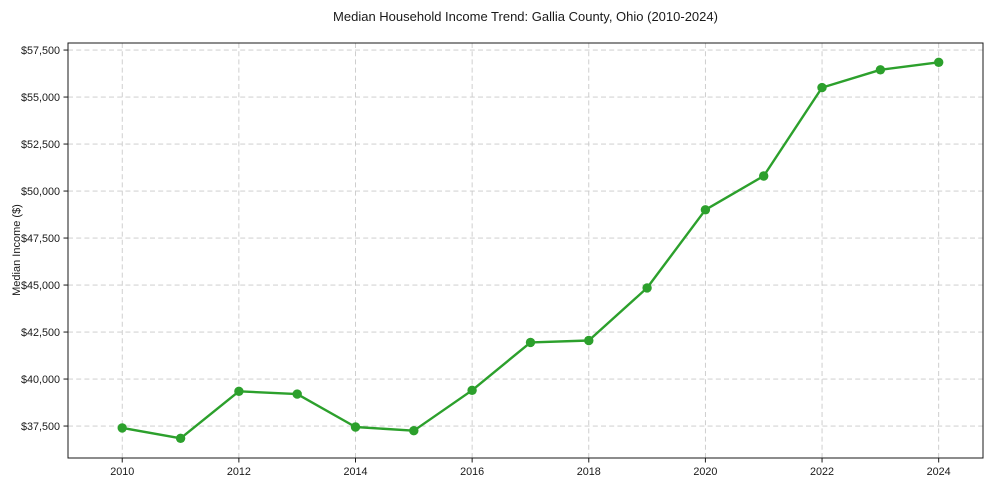  What do you see at coordinates (472, 390) in the screenshot?
I see `data-point-2016` at bounding box center [472, 390].